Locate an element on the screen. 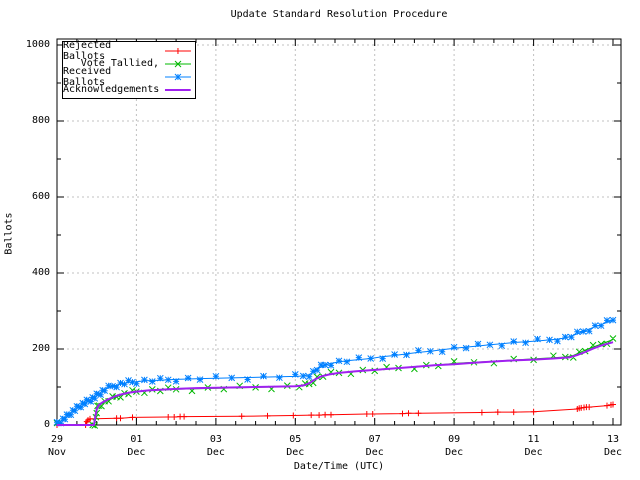  x-tick-label-03-Dec: 03 Dec is located at coordinates (215, 446).